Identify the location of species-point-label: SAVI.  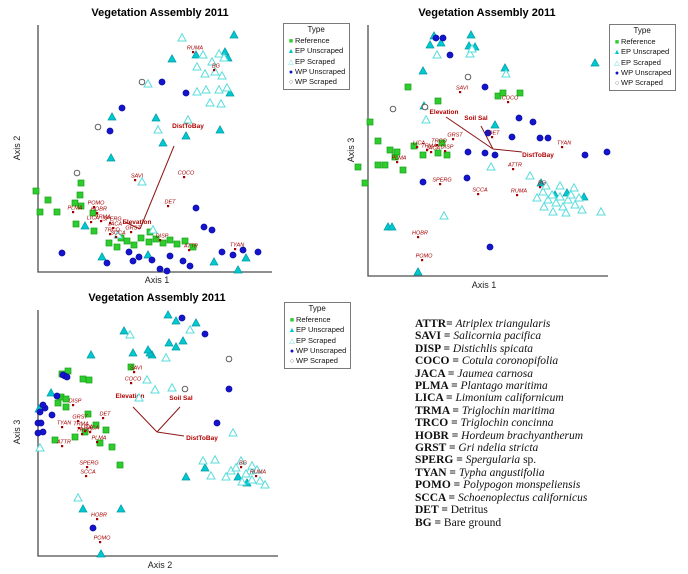
(462, 89).